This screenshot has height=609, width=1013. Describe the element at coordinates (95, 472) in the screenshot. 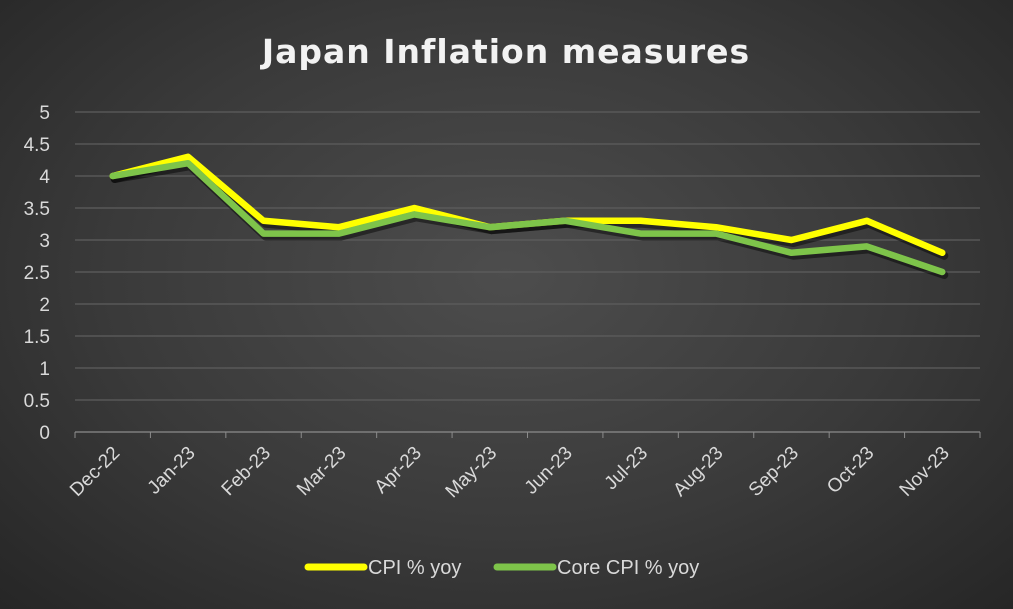

I see `x-tick-label: Dec-22` at that location.